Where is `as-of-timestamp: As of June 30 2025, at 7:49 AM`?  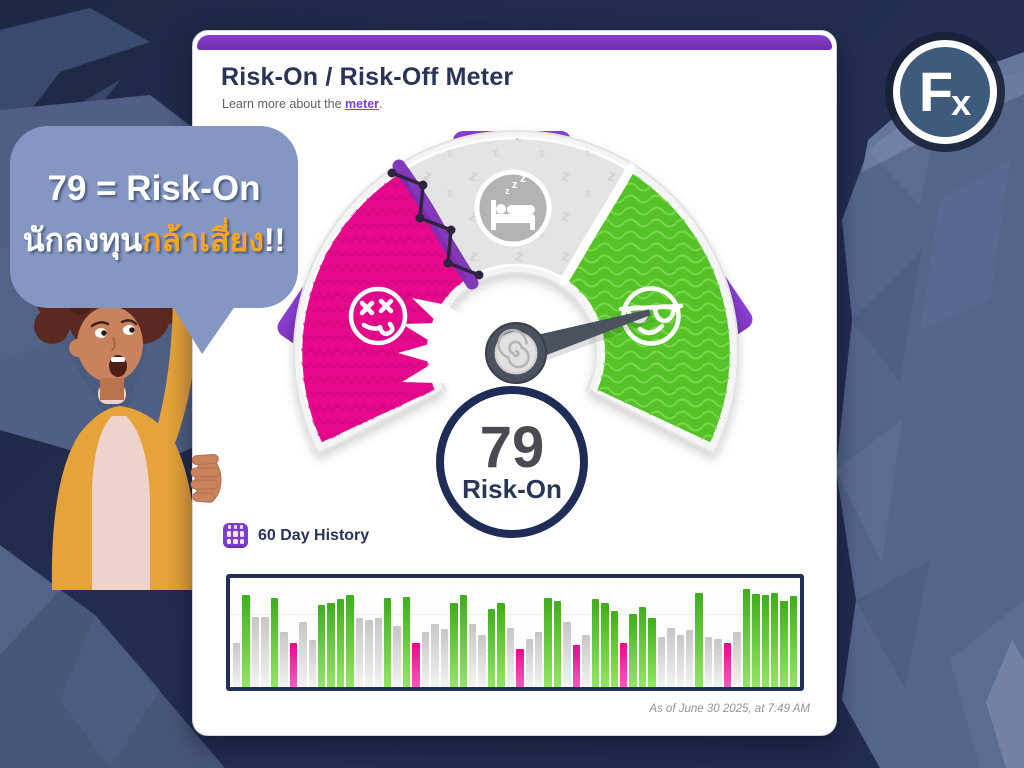 as-of-timestamp: As of June 30 2025, at 7:49 AM is located at coordinates (729, 709).